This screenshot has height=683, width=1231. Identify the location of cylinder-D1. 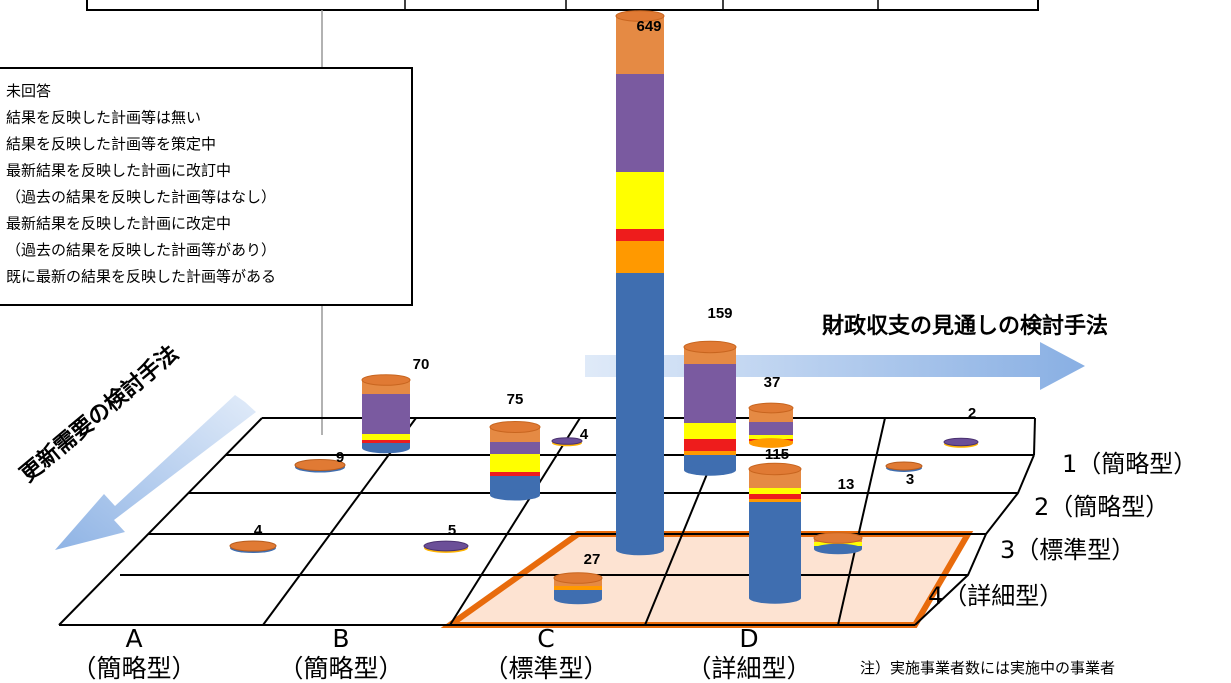
(771, 425).